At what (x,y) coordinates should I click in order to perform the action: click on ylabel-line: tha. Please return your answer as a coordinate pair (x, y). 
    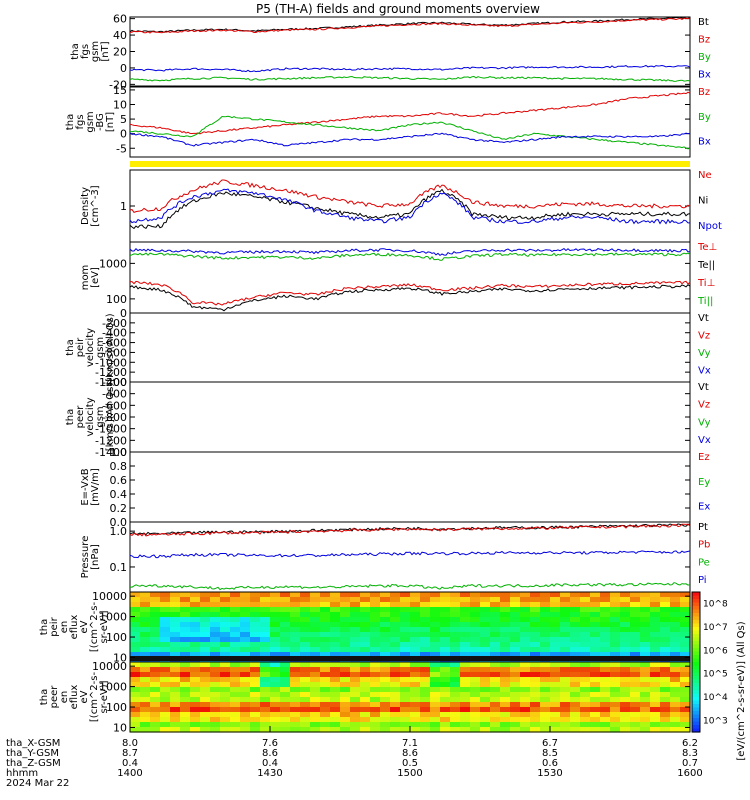
    Looking at the image, I should click on (70, 122).